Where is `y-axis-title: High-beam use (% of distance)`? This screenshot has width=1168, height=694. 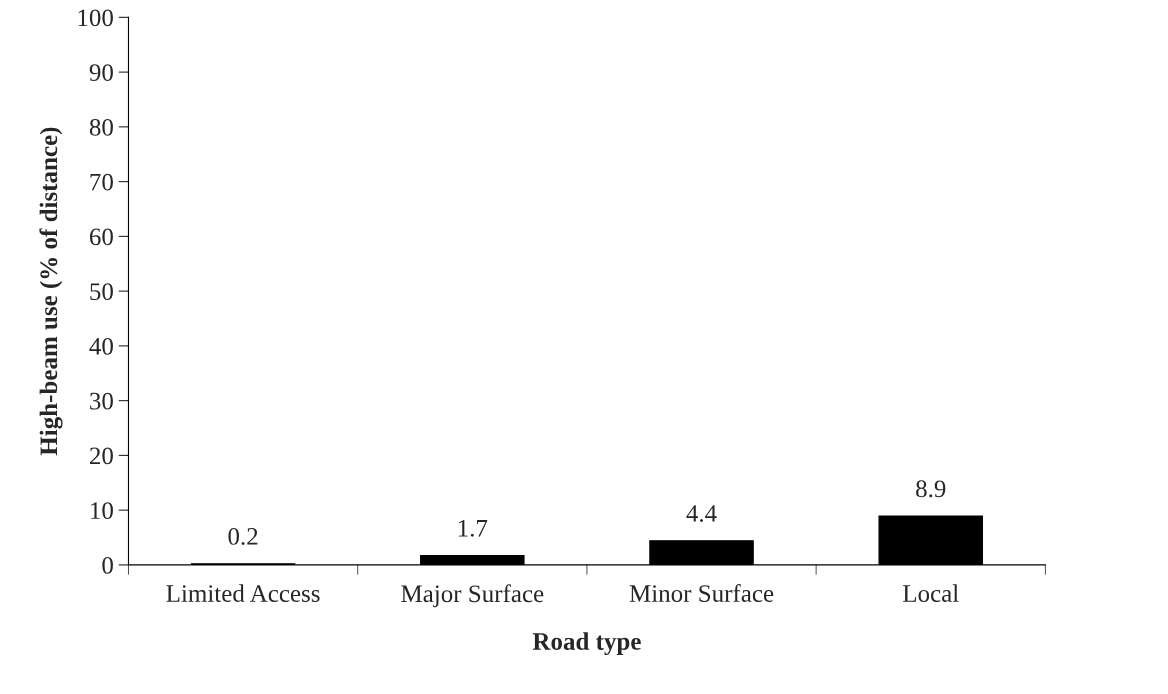
y-axis-title: High-beam use (% of distance) is located at coordinates (51, 291).